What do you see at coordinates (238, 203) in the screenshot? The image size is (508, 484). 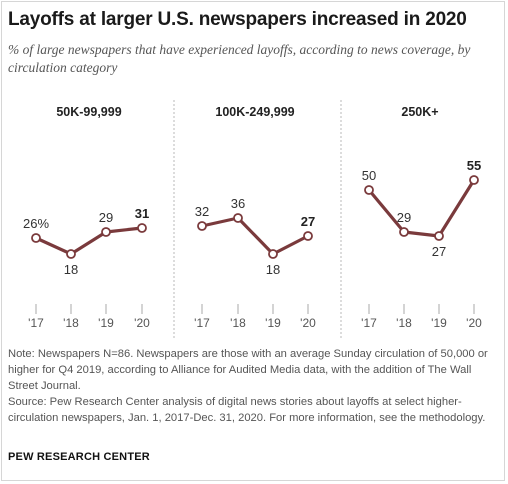 I see `data-label: 36` at bounding box center [238, 203].